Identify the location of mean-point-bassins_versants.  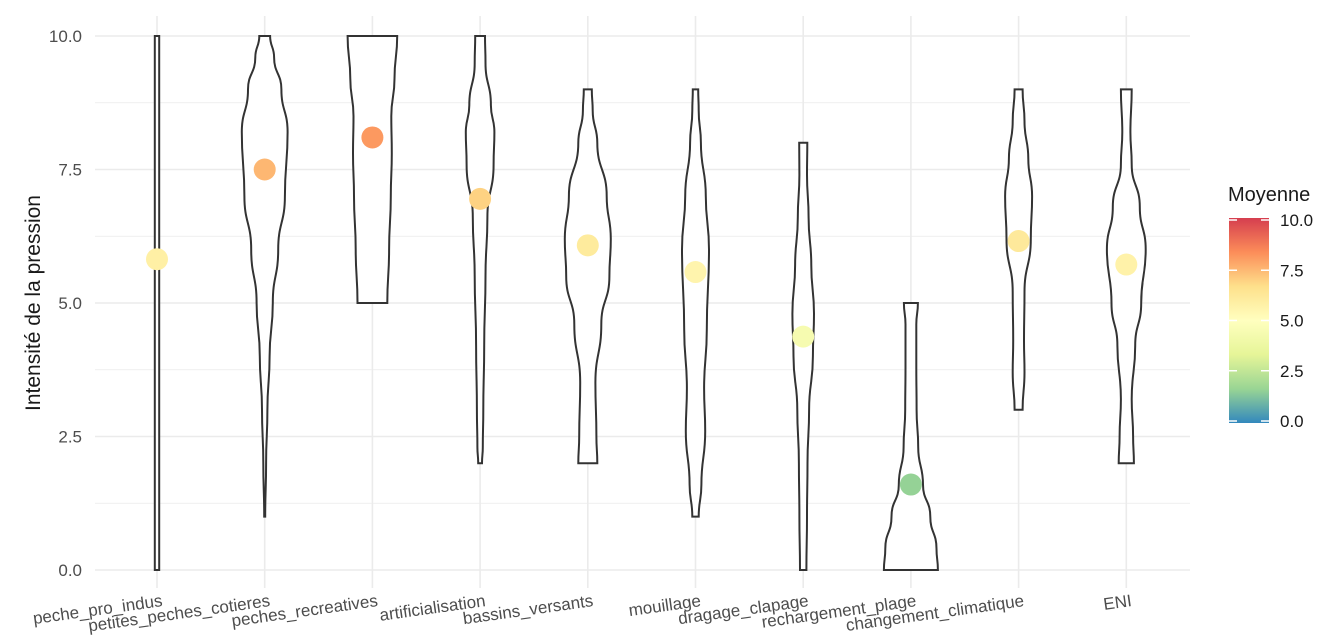
(587, 245).